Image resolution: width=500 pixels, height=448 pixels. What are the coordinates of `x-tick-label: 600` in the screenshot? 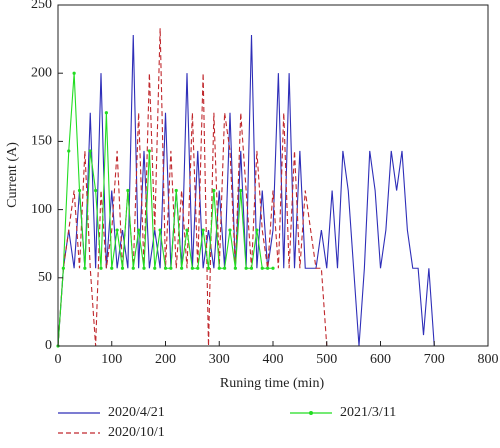 It's located at (380, 359).